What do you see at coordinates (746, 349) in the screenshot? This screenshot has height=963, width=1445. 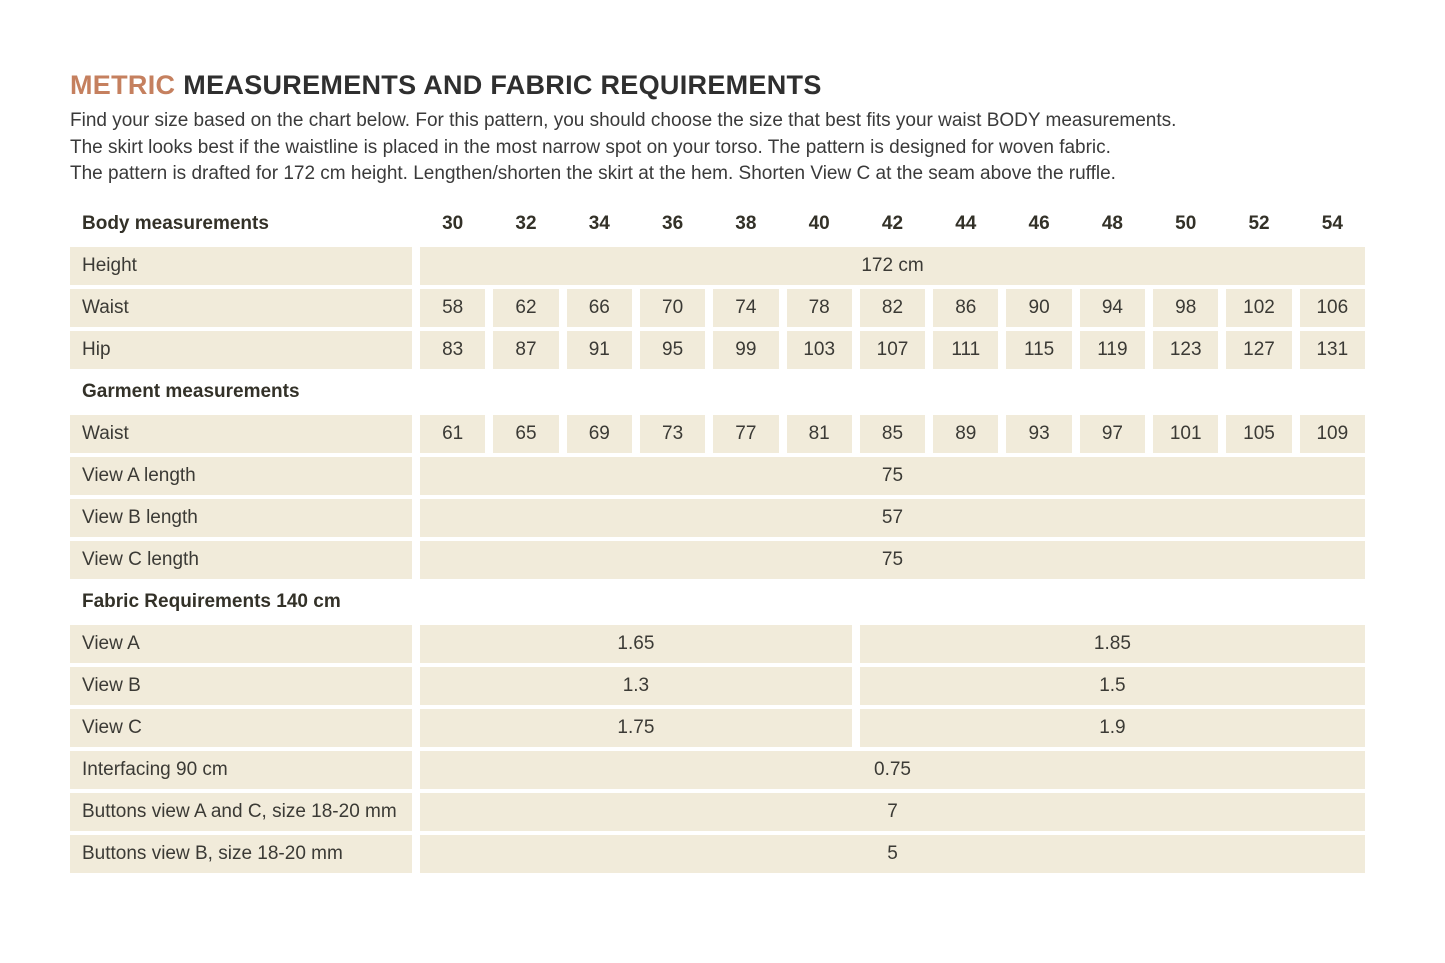 I see `value-cell: 99` at bounding box center [746, 349].